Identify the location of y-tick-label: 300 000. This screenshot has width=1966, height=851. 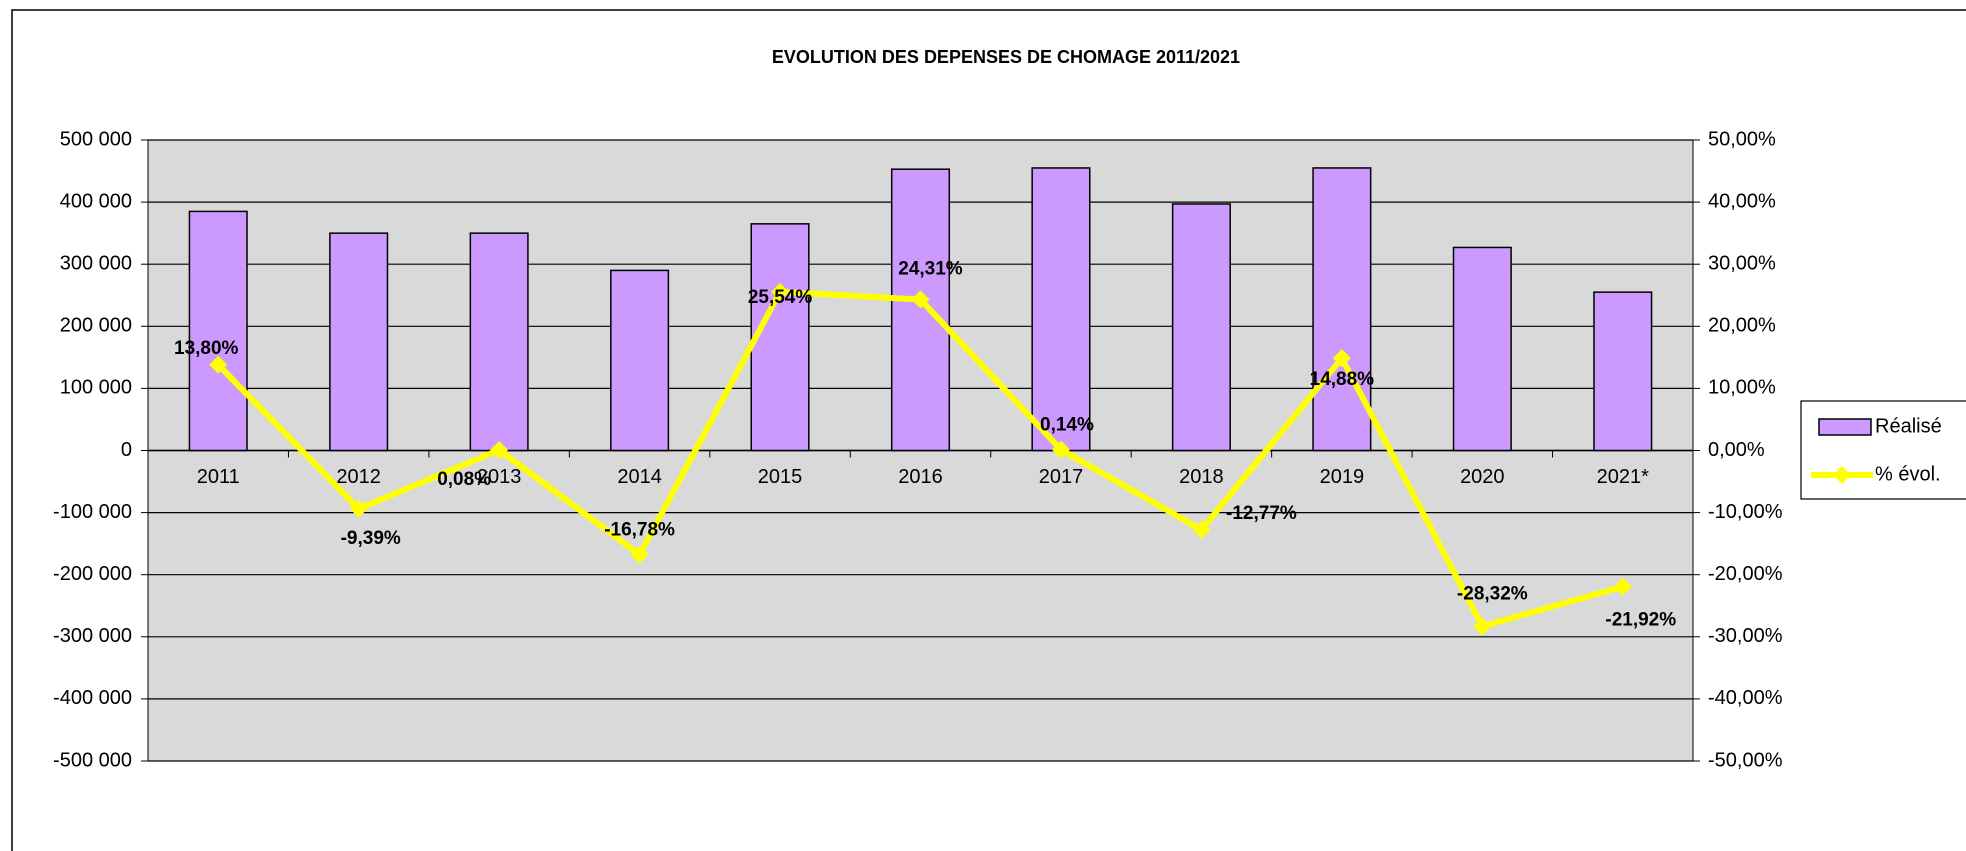
(96, 263).